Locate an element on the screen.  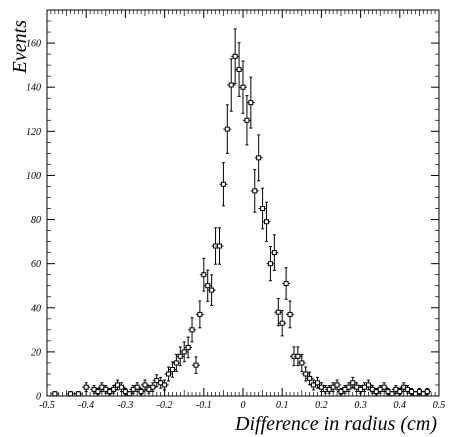
y-tick-label: 80 is located at coordinates (36, 220).